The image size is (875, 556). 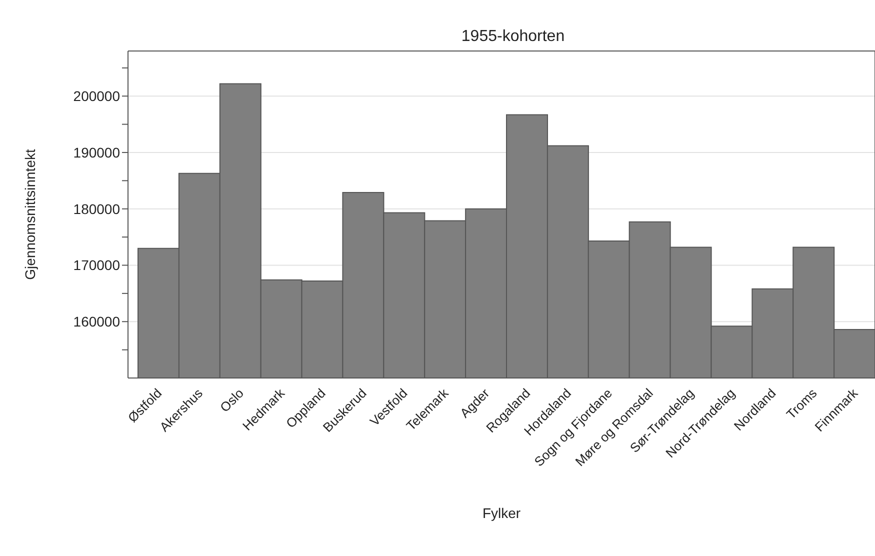 I want to click on x-axis-title: Fylker, so click(x=501, y=513).